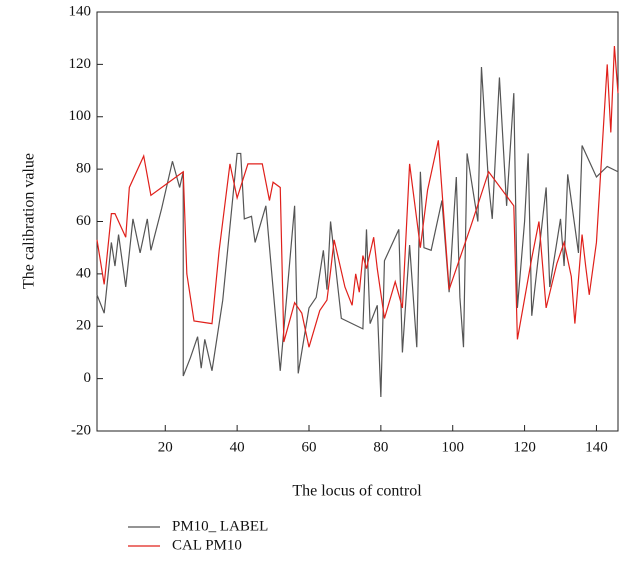  What do you see at coordinates (81, 430) in the screenshot?
I see `y-tick-label: -20` at bounding box center [81, 430].